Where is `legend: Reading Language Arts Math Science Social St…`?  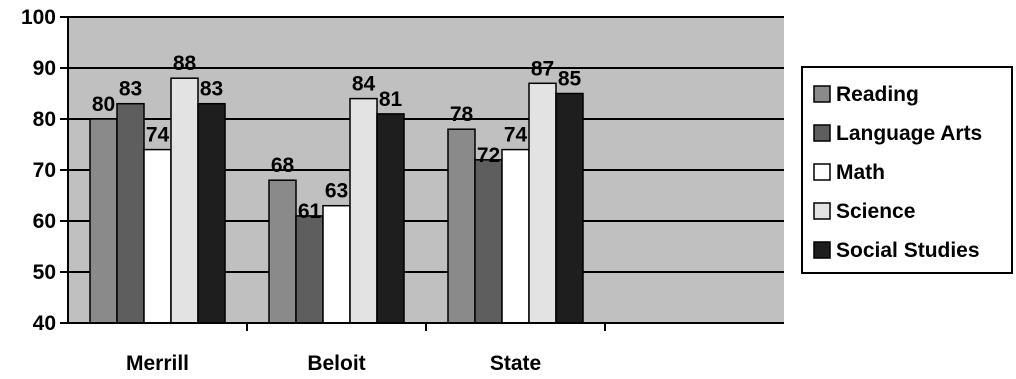
legend: Reading Language Arts Math Science Social St… is located at coordinates (907, 170).